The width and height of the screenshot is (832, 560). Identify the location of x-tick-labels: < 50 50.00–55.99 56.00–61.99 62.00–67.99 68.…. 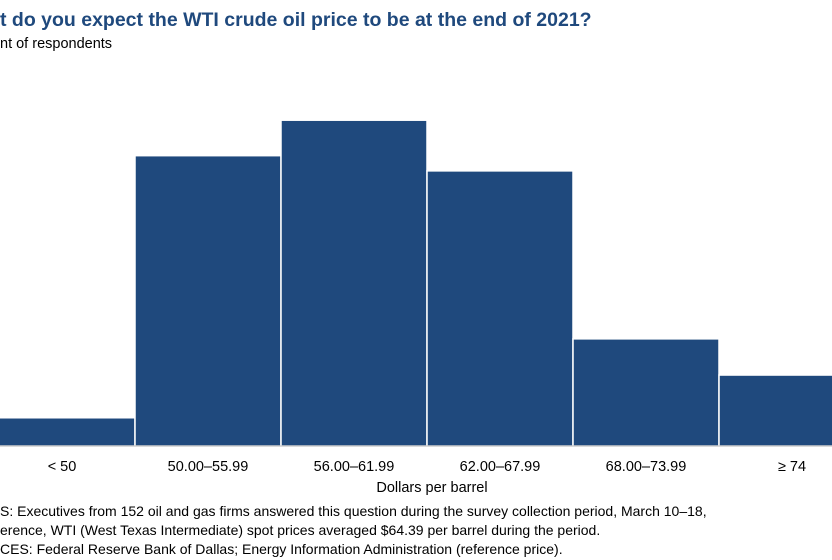
(427, 467).